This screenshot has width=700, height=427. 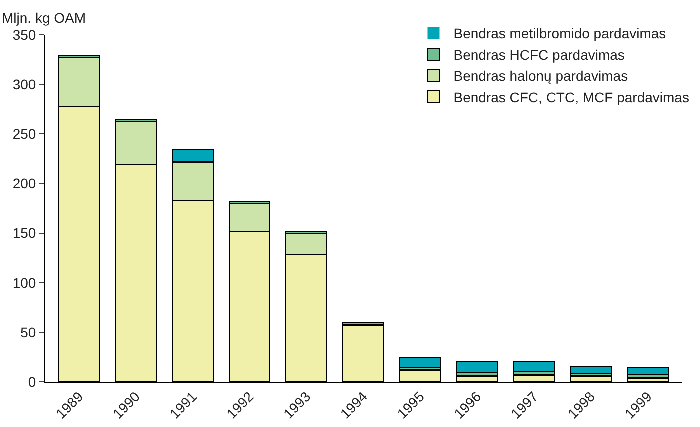 What do you see at coordinates (32, 382) in the screenshot?
I see `y-tick-label: 0` at bounding box center [32, 382].